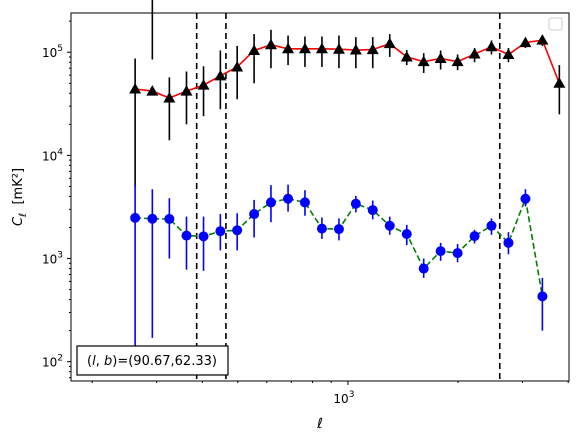 This screenshot has width=580, height=441. I want to click on y-axis-label-text: Cℓ [mK²], so click(20, 197).